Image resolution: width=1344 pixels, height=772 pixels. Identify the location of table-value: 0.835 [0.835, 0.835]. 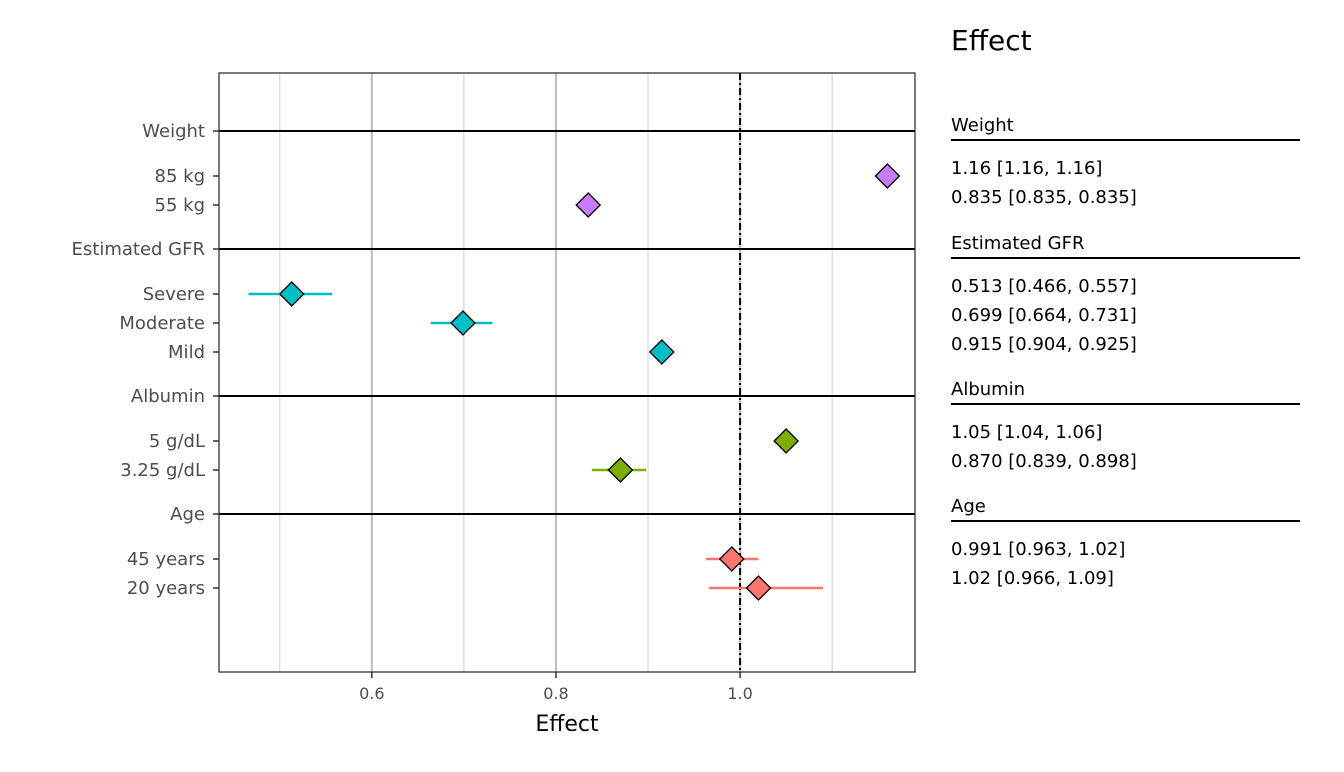
(1044, 197).